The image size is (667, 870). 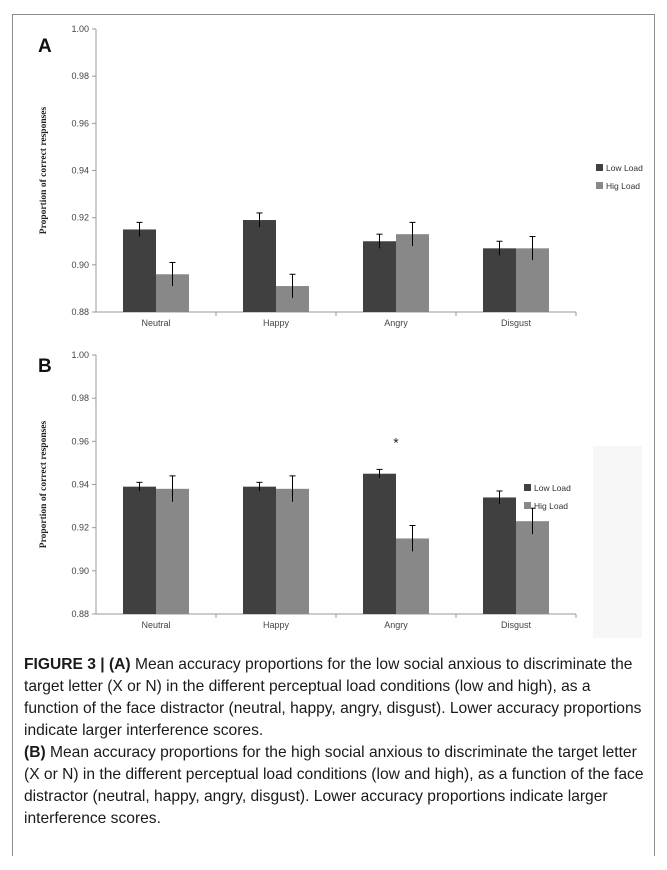 What do you see at coordinates (617, 542) in the screenshot?
I see `blank-region` at bounding box center [617, 542].